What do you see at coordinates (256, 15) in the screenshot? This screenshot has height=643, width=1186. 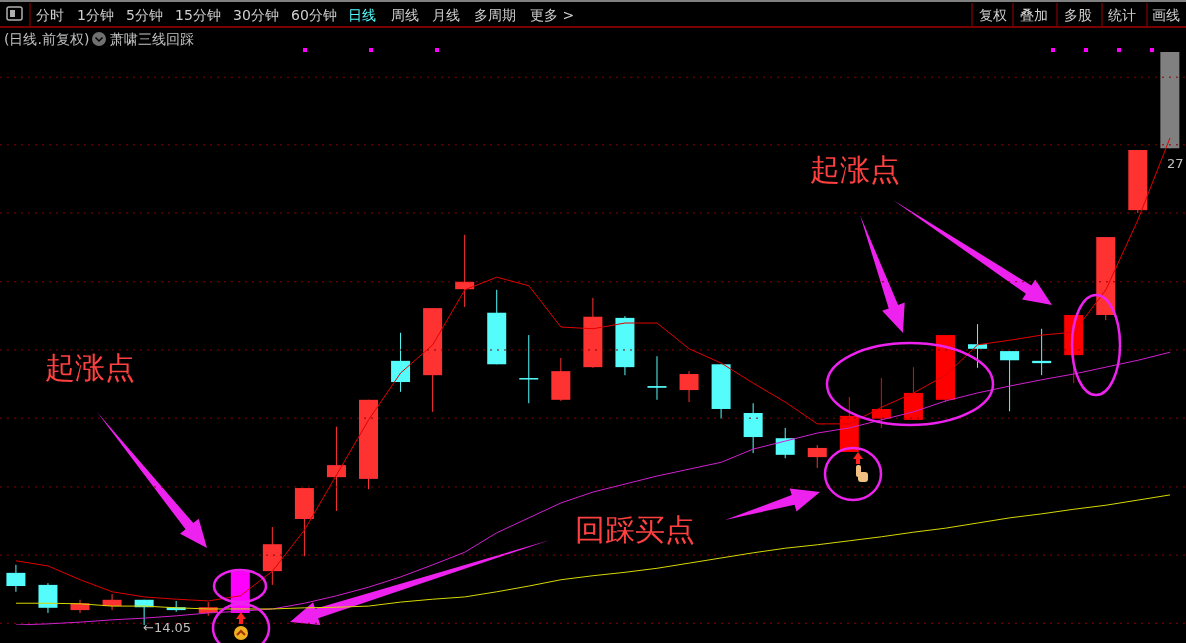 I see `text: 30分钟` at bounding box center [256, 15].